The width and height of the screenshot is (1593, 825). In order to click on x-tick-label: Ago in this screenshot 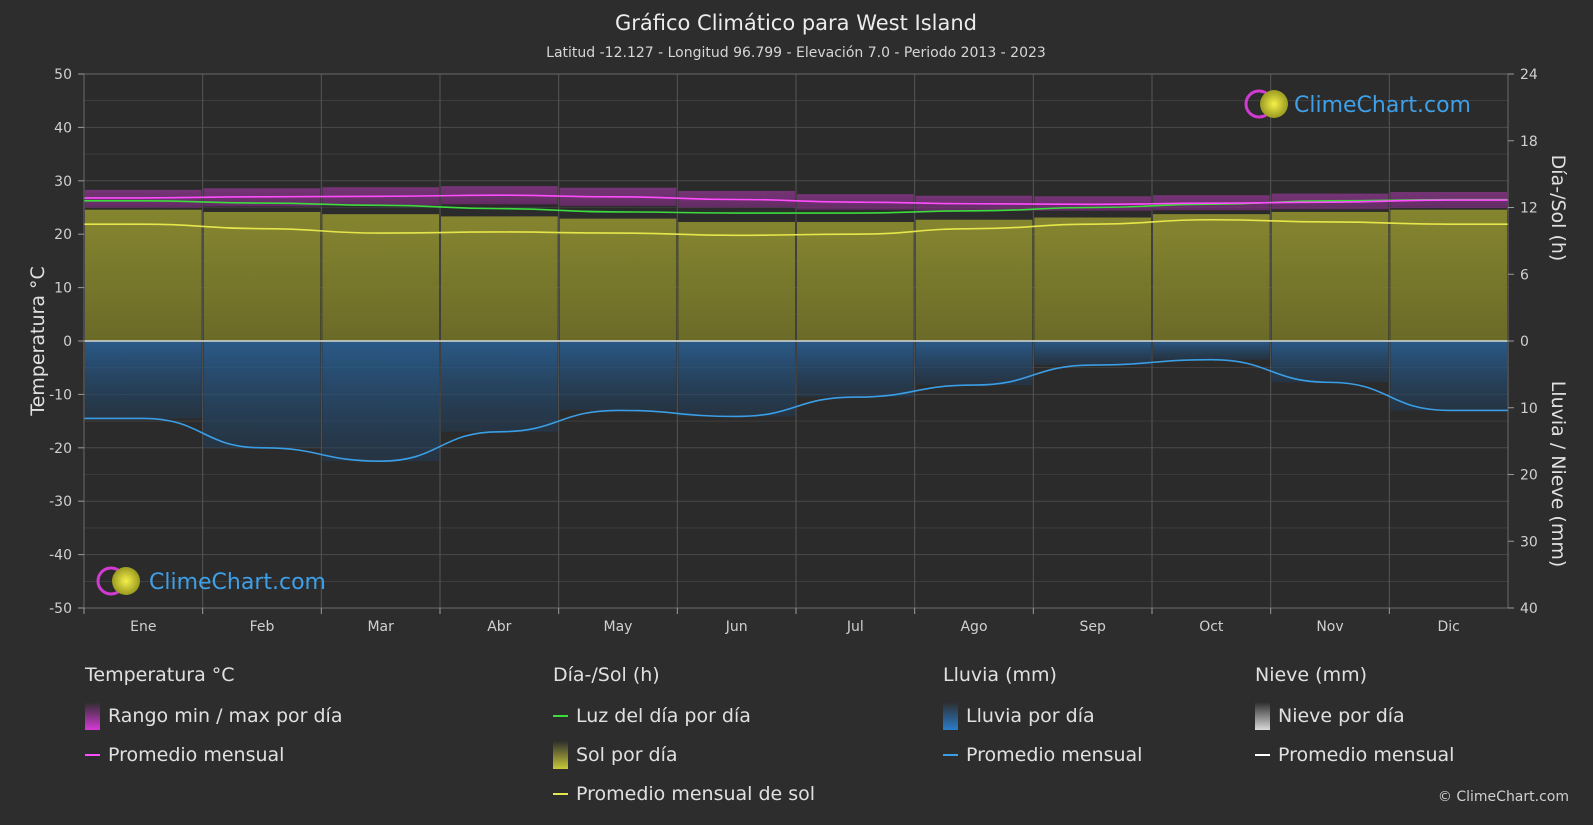, I will do `click(973, 627)`.